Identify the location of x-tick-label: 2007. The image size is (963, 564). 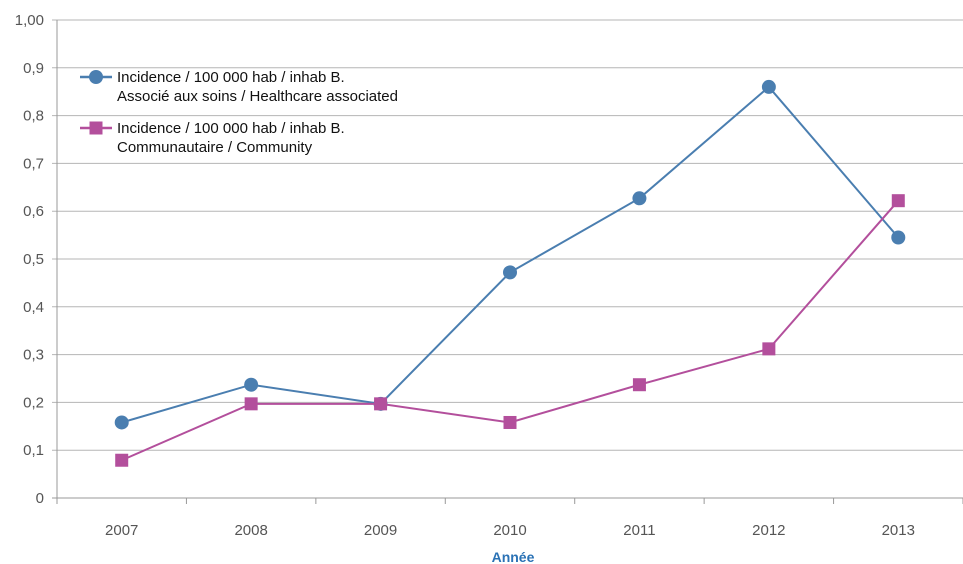
(121, 530).